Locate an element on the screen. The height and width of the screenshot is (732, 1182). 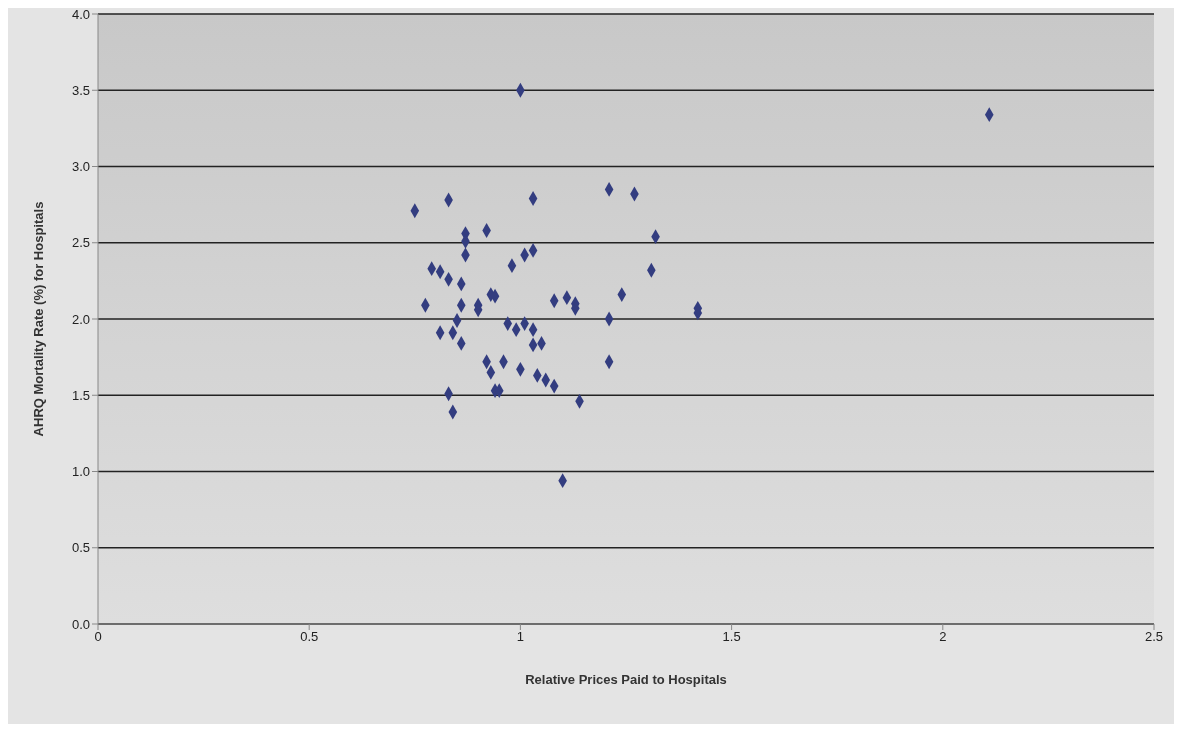
y-tick-label: 1.0 is located at coordinates (80, 472).